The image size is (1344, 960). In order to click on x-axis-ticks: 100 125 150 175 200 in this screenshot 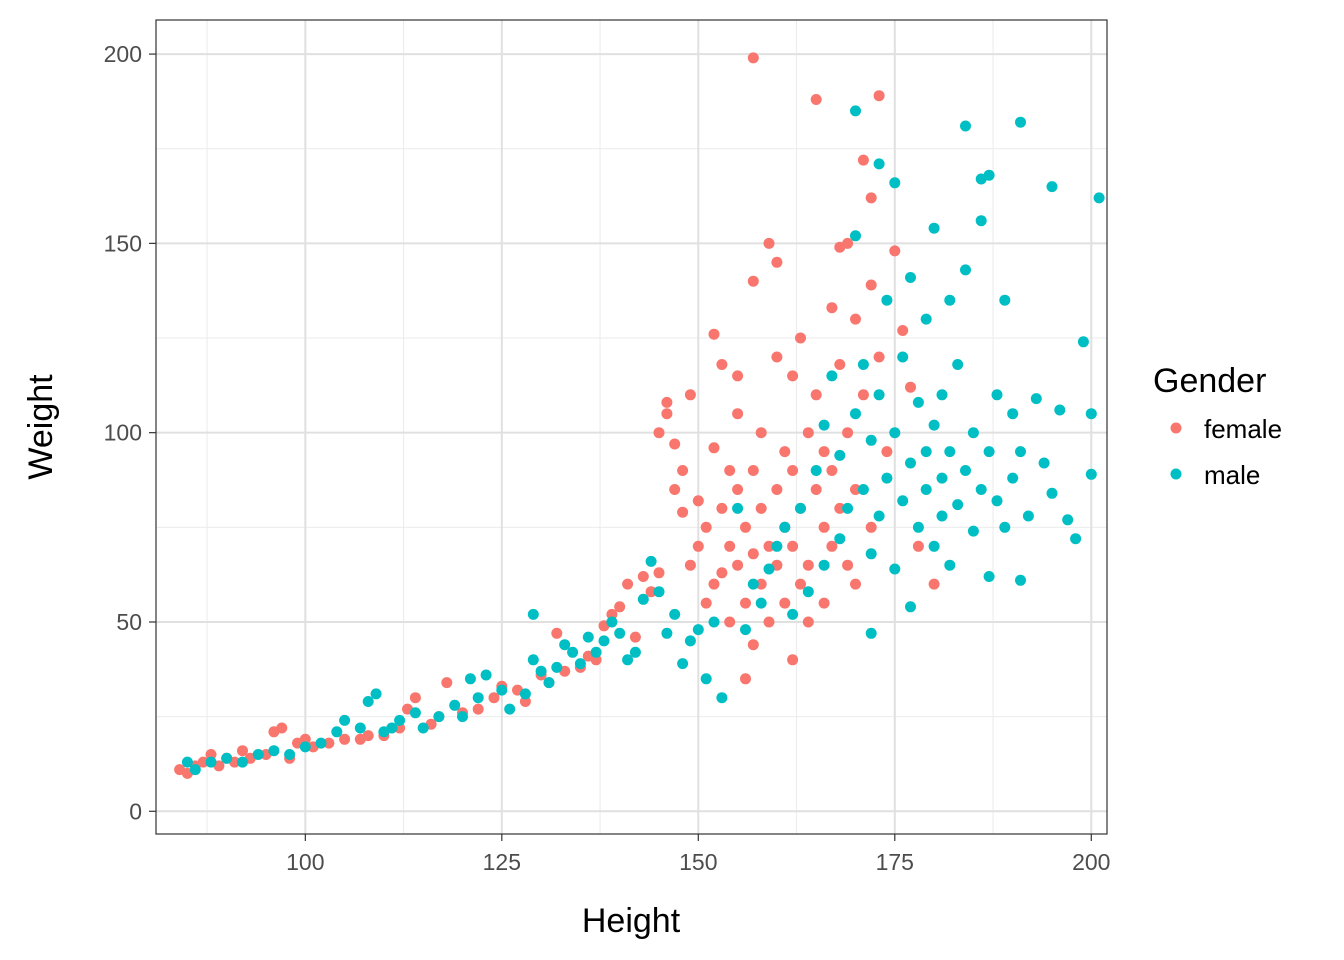, I will do `click(698, 854)`.